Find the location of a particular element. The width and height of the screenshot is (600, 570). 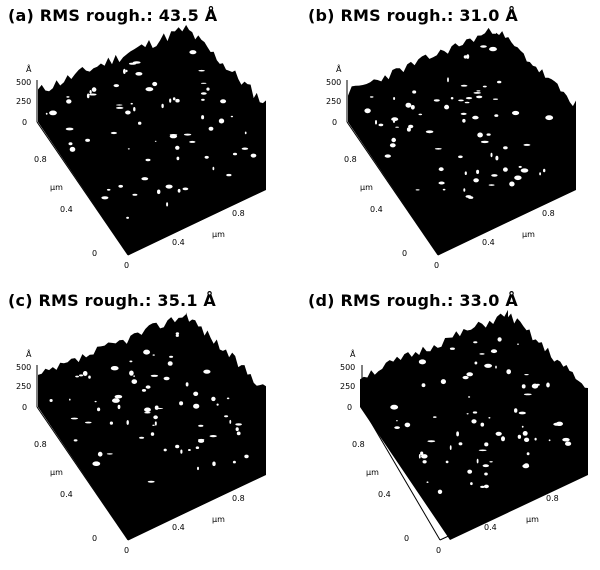

z-tick-c-0: 0 is located at coordinates (24, 407).